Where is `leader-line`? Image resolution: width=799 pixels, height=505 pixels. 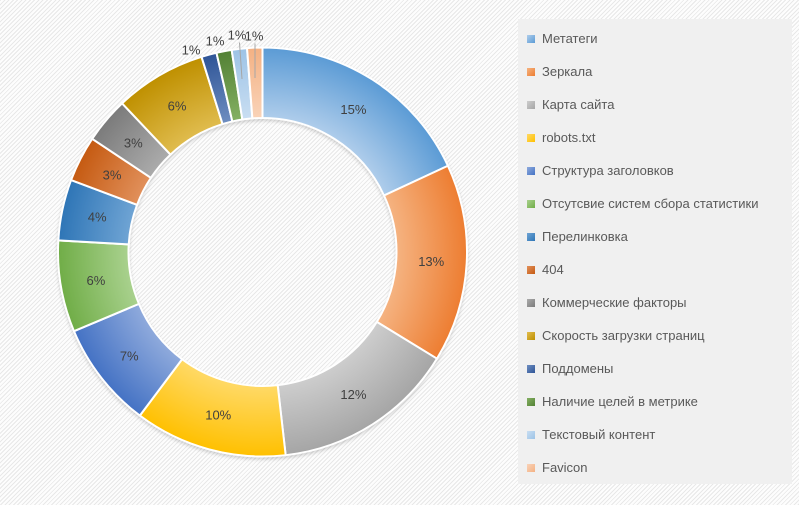 leader-line is located at coordinates (241, 61).